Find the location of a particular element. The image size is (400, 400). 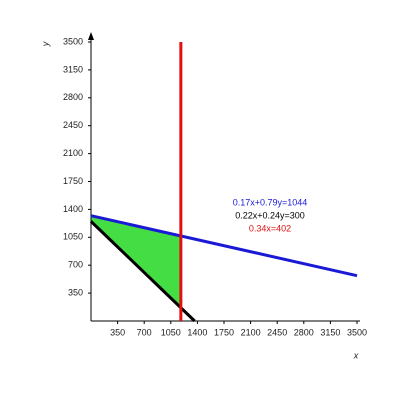

y-tick-label: 1750 is located at coordinates (73, 181).